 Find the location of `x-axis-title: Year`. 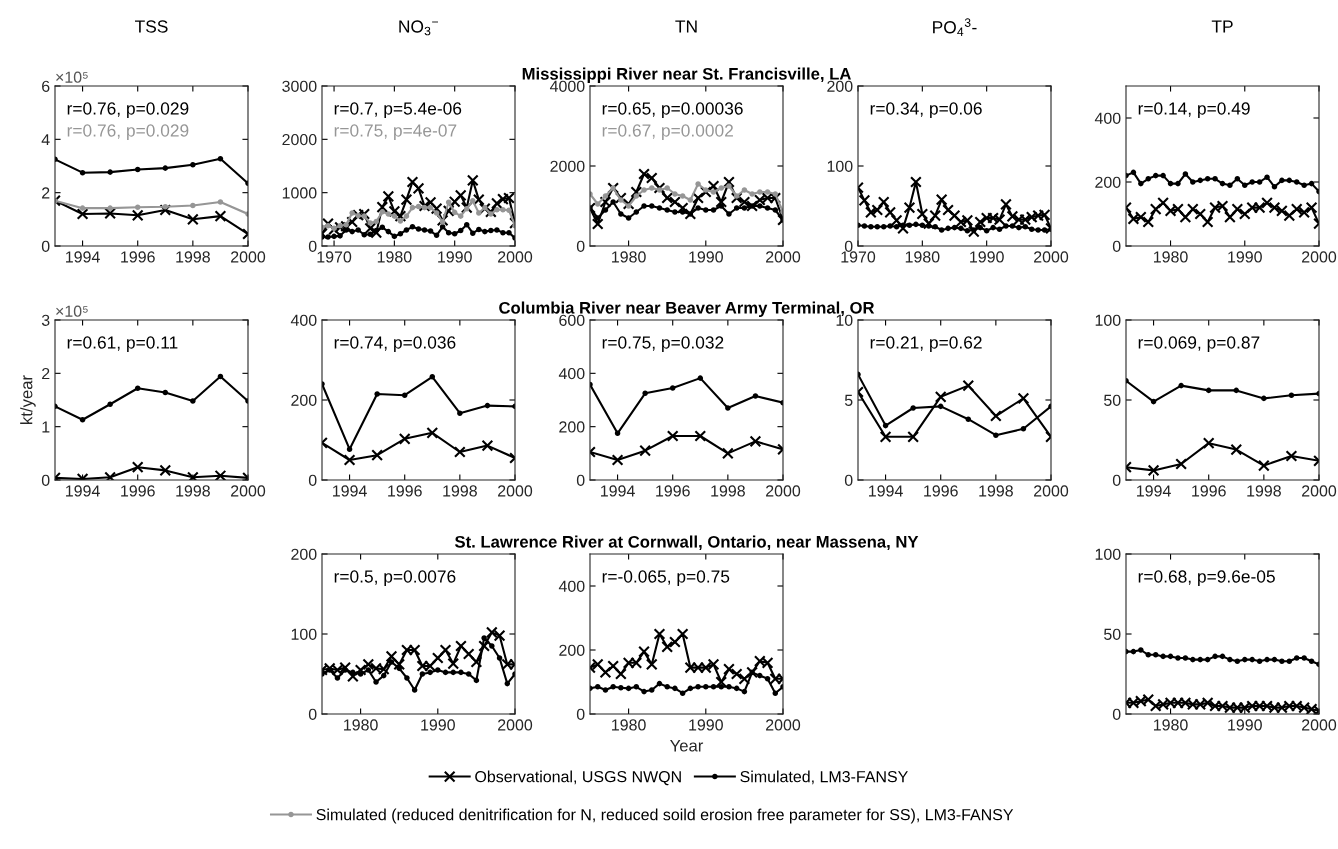

x-axis-title: Year is located at coordinates (687, 745).